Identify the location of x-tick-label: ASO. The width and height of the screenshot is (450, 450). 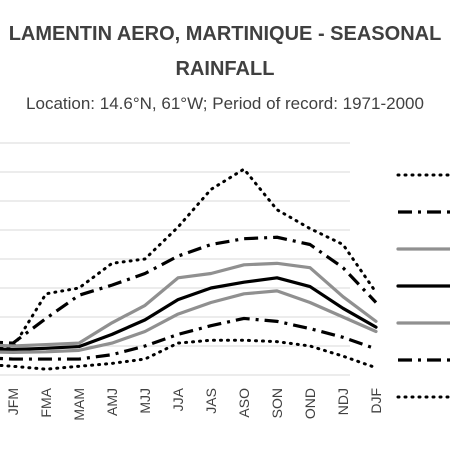
(244, 403).